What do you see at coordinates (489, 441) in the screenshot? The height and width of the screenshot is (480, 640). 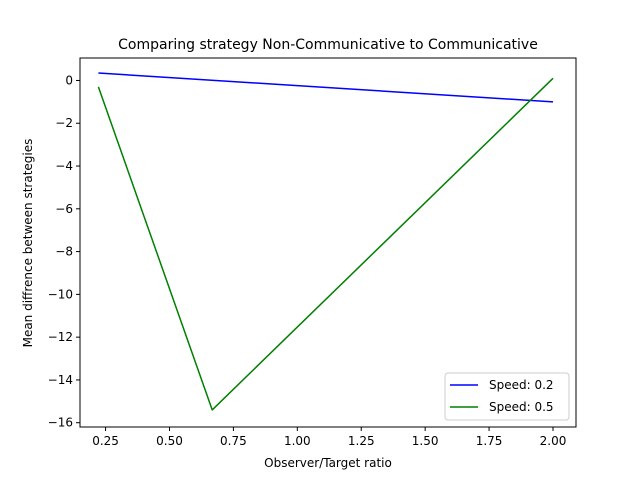 I see `x-tick-label: 1.75` at bounding box center [489, 441].